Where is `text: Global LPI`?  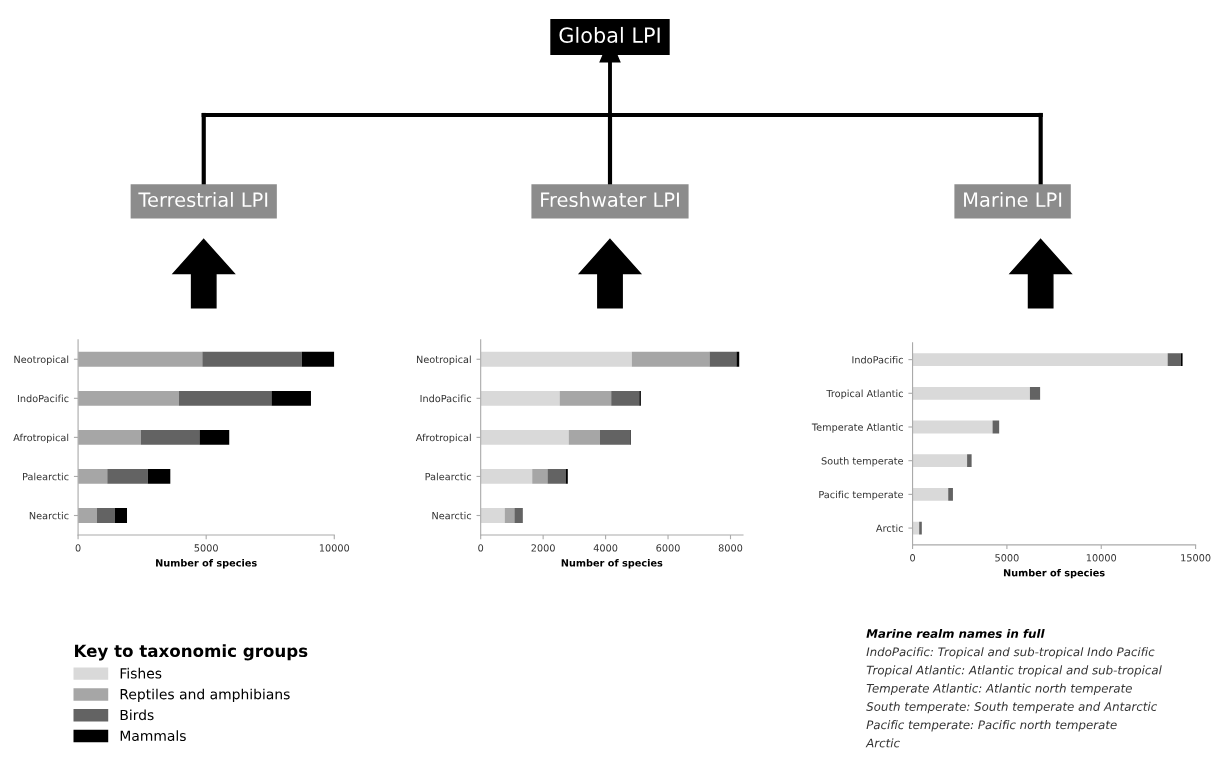 text: Global LPI is located at coordinates (609, 35).